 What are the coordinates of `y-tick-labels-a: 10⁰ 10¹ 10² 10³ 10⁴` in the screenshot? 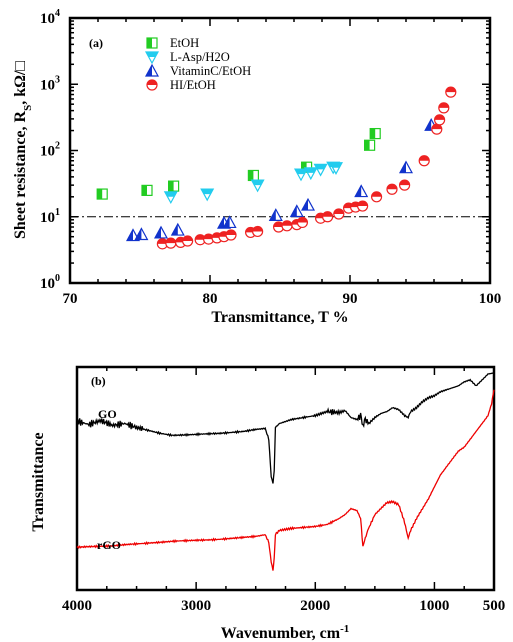 It's located at (50, 150).